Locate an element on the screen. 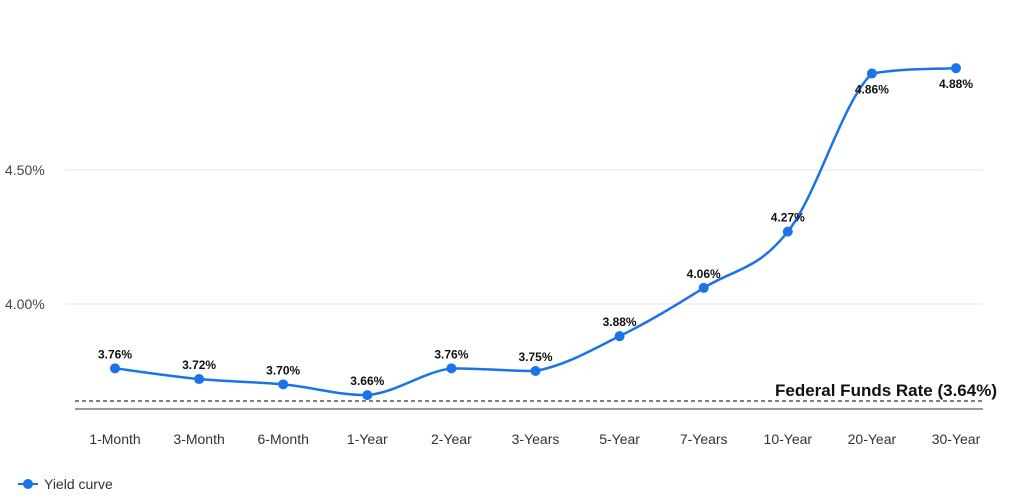 The height and width of the screenshot is (503, 1024). legend-swatch is located at coordinates (28, 484).